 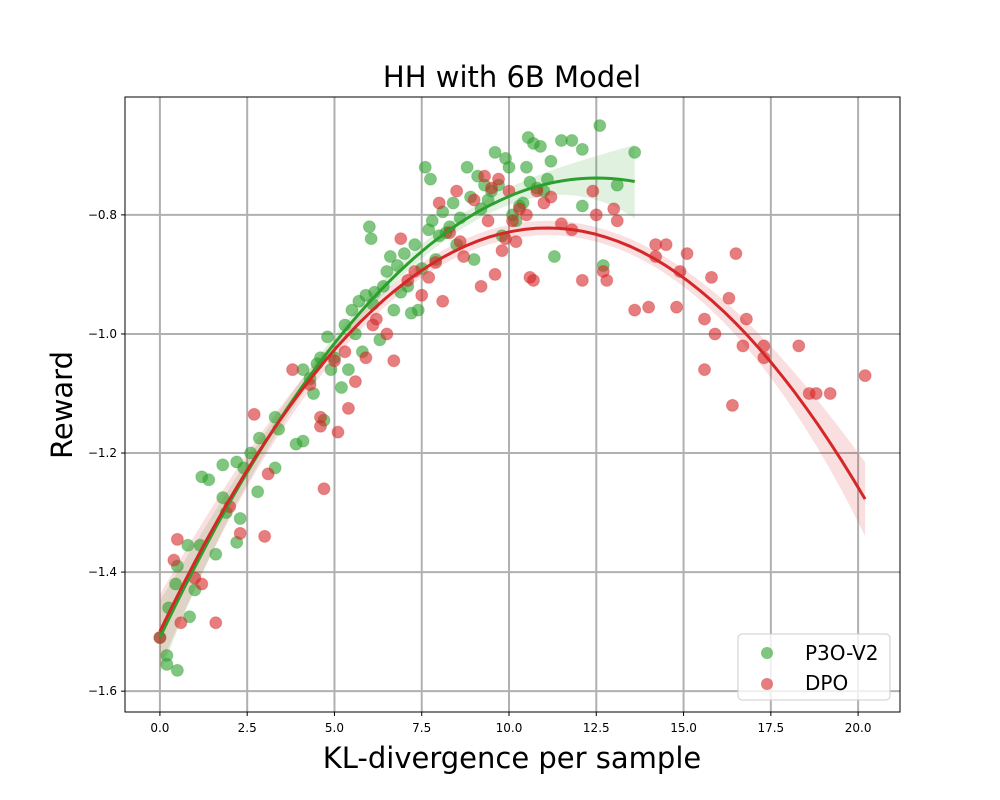 What do you see at coordinates (683, 728) in the screenshot?
I see `x-tick-label: 15.0` at bounding box center [683, 728].